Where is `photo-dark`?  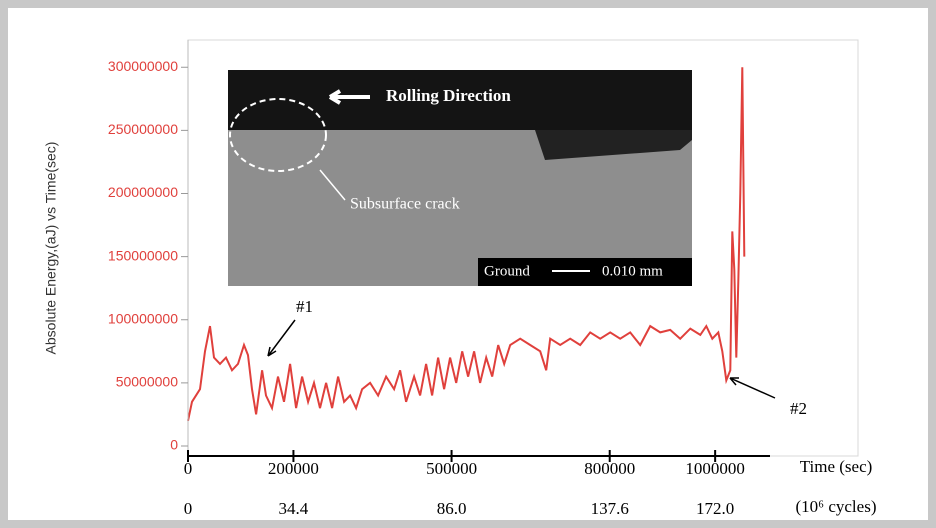
photo-dark is located at coordinates (460, 100).